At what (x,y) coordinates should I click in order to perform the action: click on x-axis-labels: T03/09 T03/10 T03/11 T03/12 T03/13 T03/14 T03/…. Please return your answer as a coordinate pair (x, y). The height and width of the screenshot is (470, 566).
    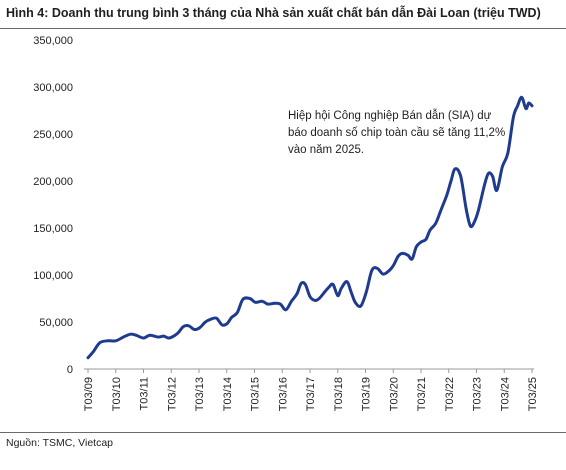
    Looking at the image, I should click on (311, 394).